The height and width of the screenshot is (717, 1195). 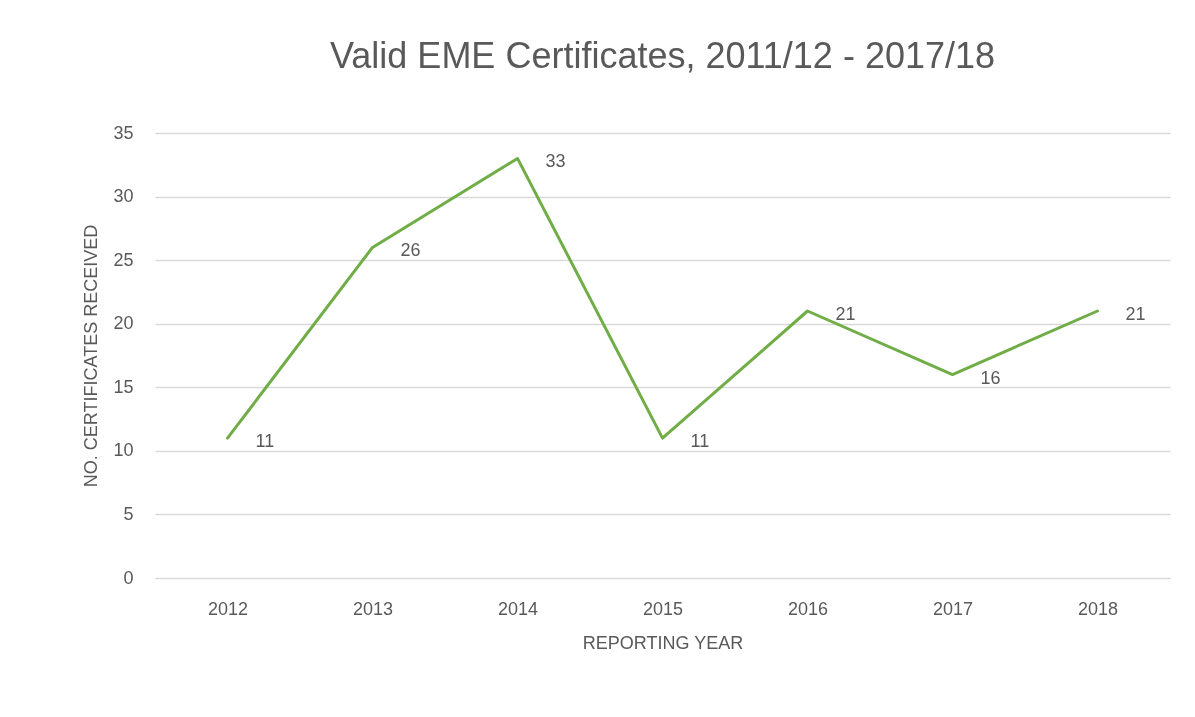 What do you see at coordinates (123, 132) in the screenshot?
I see `y-tick-label: 35` at bounding box center [123, 132].